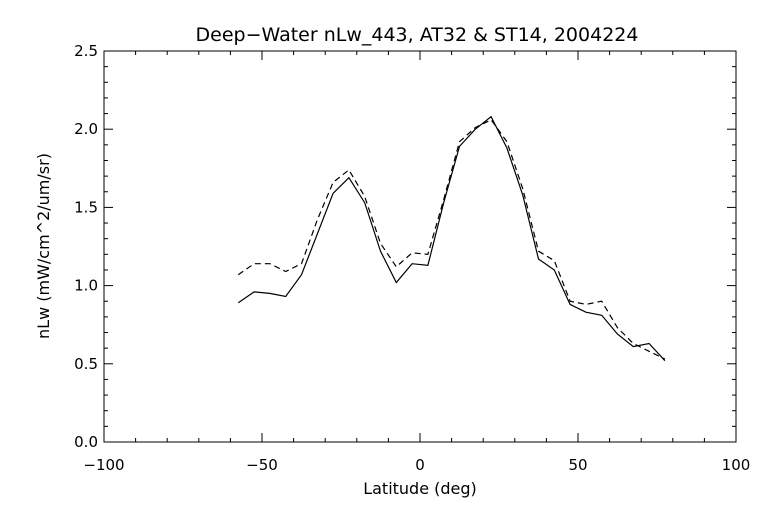 The height and width of the screenshot is (512, 768). What do you see at coordinates (86, 286) in the screenshot?
I see `y-tick-label: 1.0` at bounding box center [86, 286].